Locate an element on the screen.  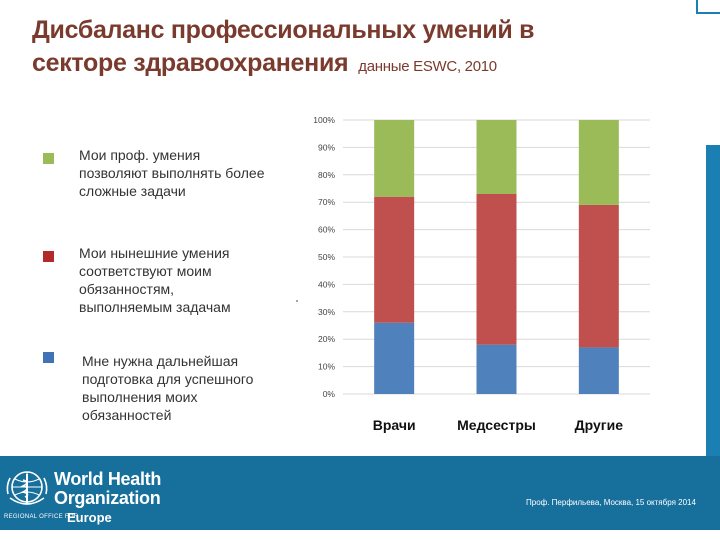
x-axis-labels: Врачи Медсестры Другие is located at coordinates (498, 425).